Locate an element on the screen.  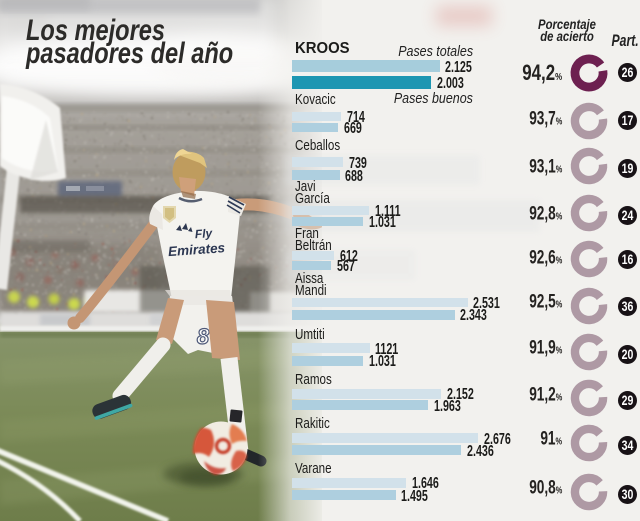
svg-text: Fly is located at coordinates (204, 233).